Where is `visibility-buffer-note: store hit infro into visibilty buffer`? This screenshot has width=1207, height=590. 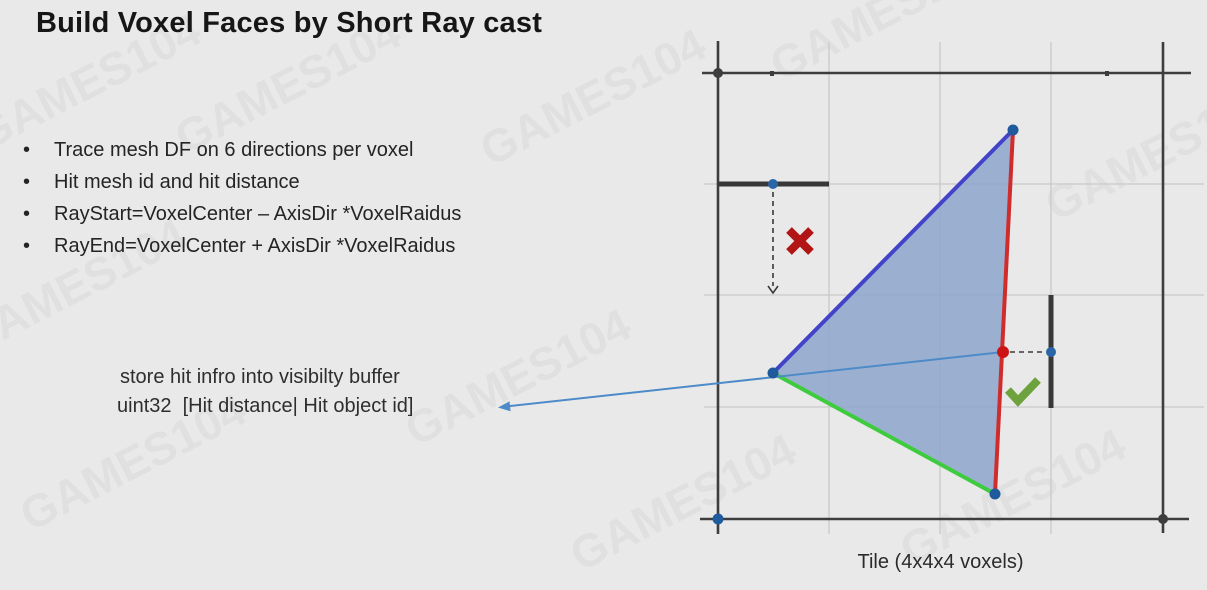 visibility-buffer-note: store hit infro into visibilty buffer is located at coordinates (260, 377).